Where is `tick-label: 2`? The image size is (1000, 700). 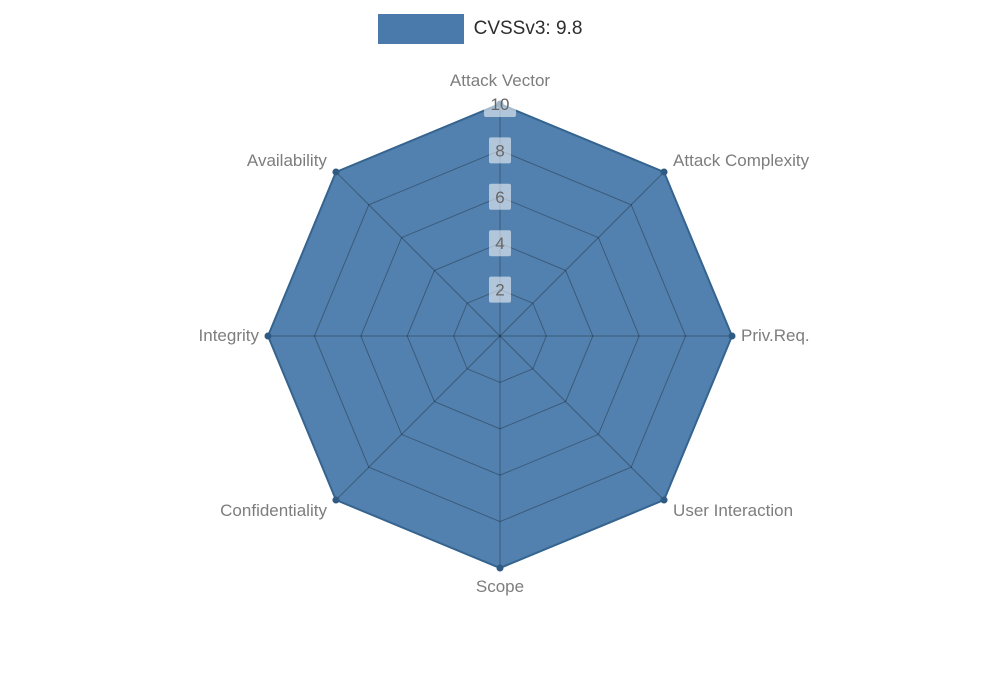
tick-label: 2 is located at coordinates (499, 290).